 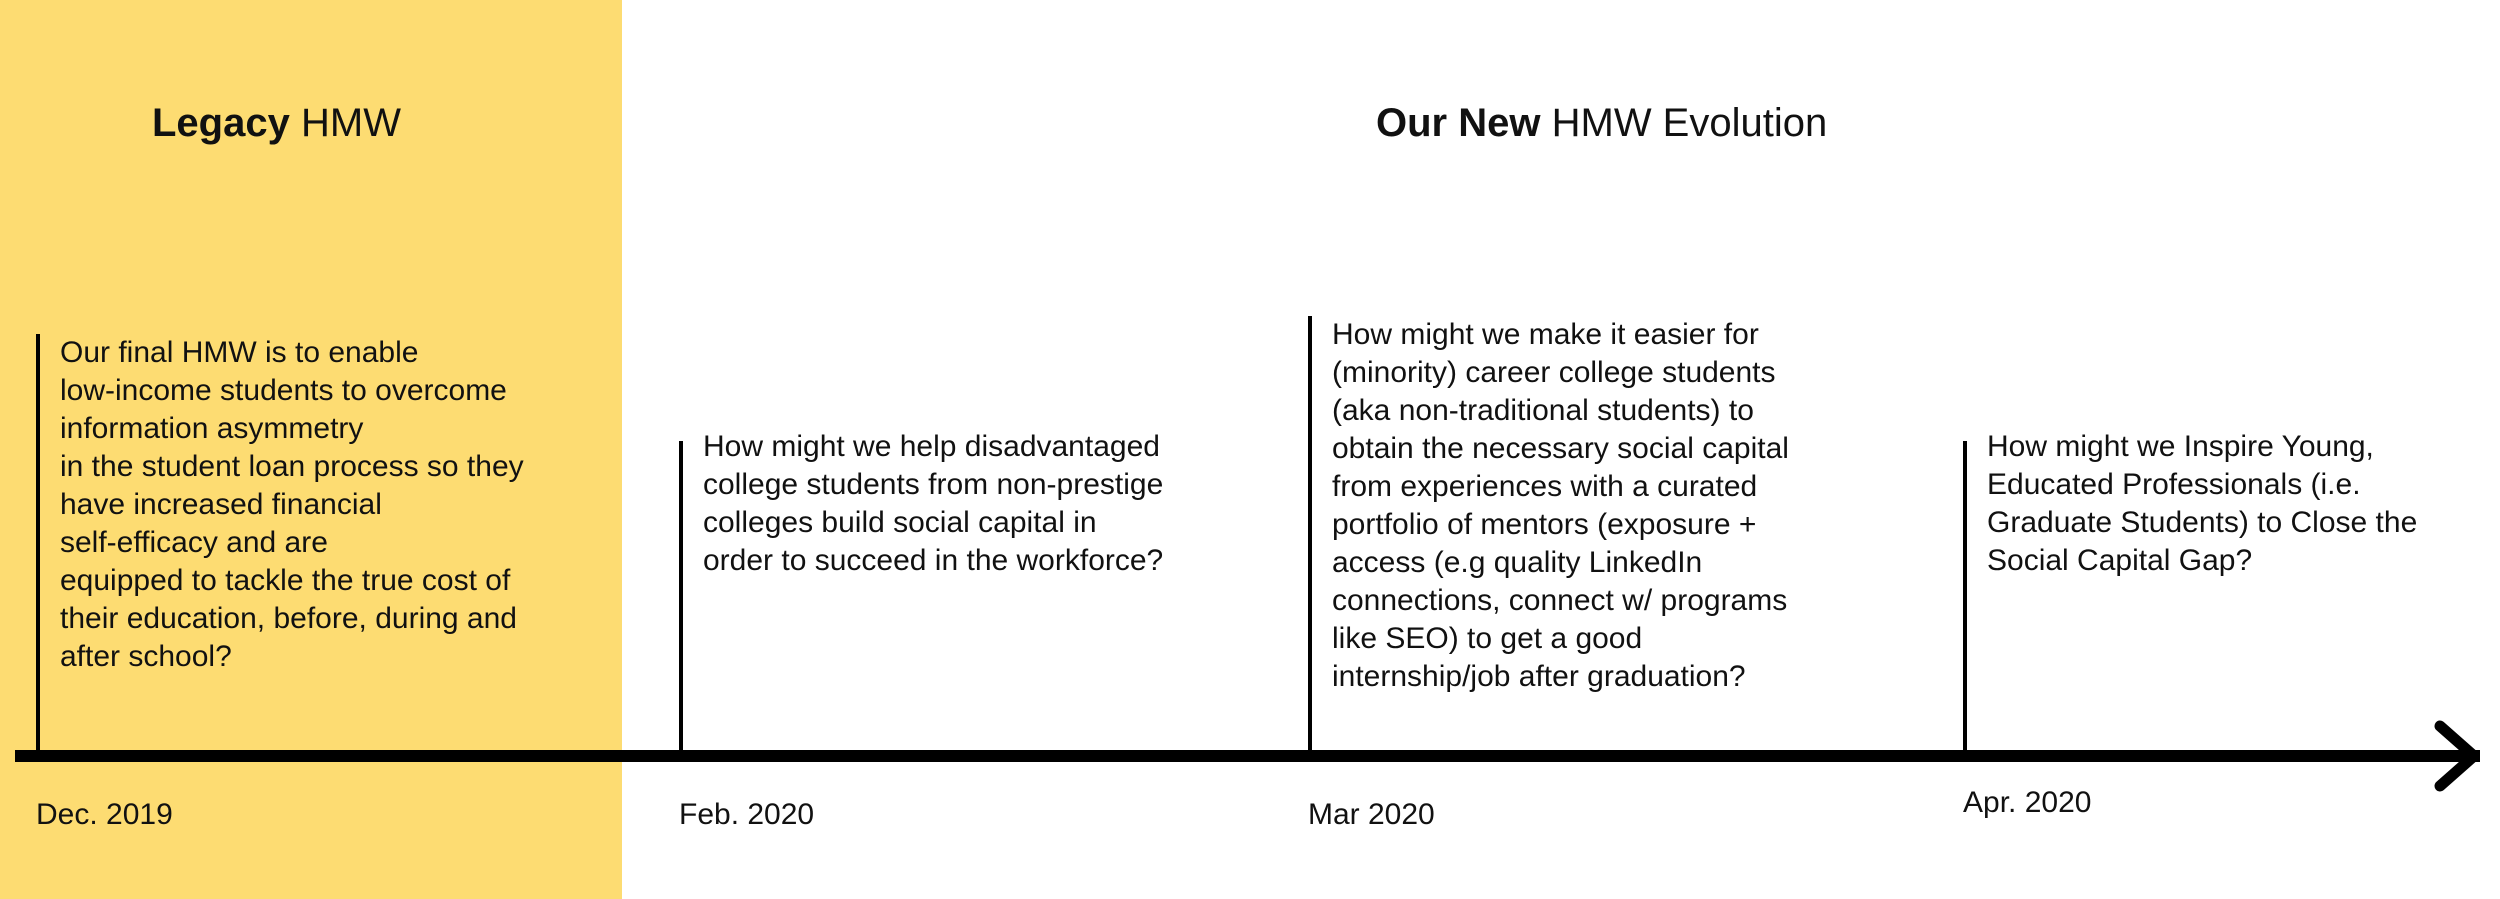 I want to click on timeline-axis, so click(x=1247, y=756).